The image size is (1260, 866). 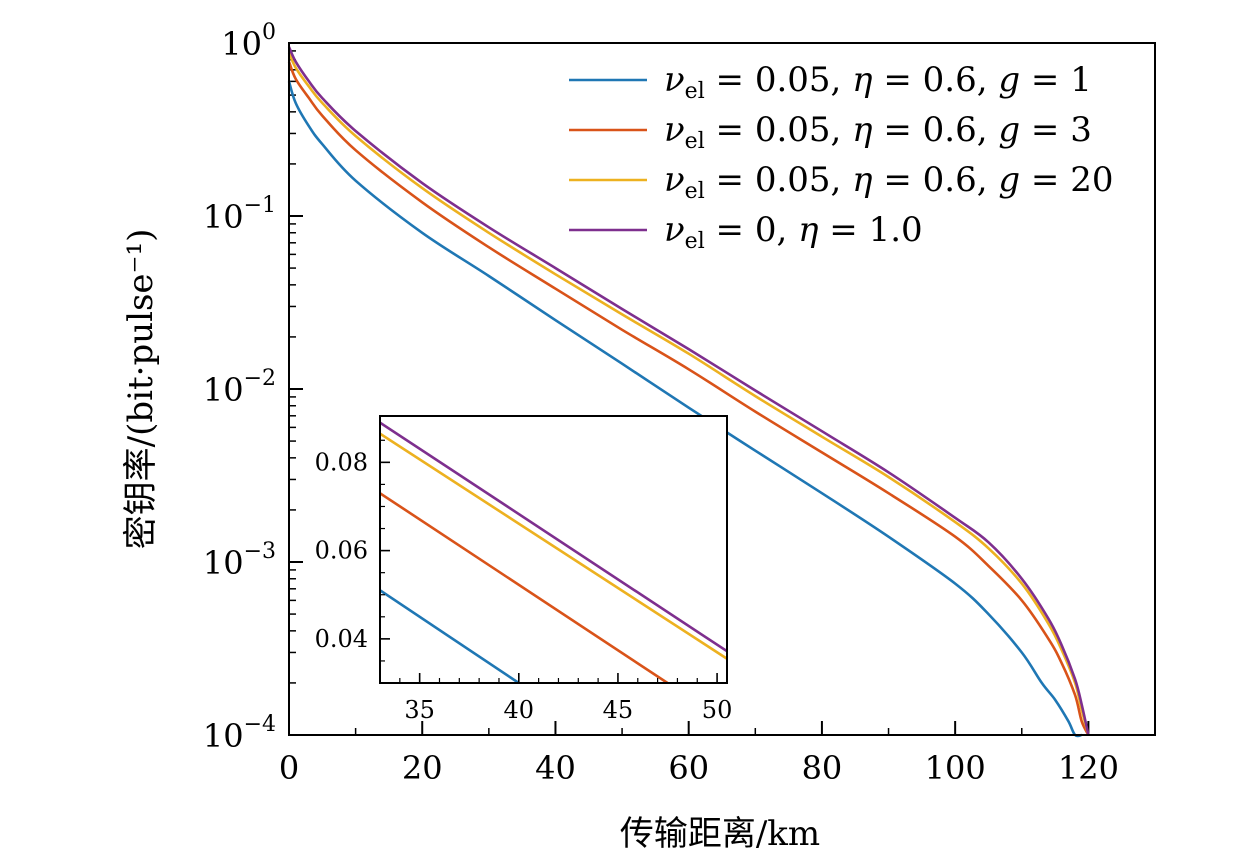 I want to click on inset-frame, so click(x=553, y=549).